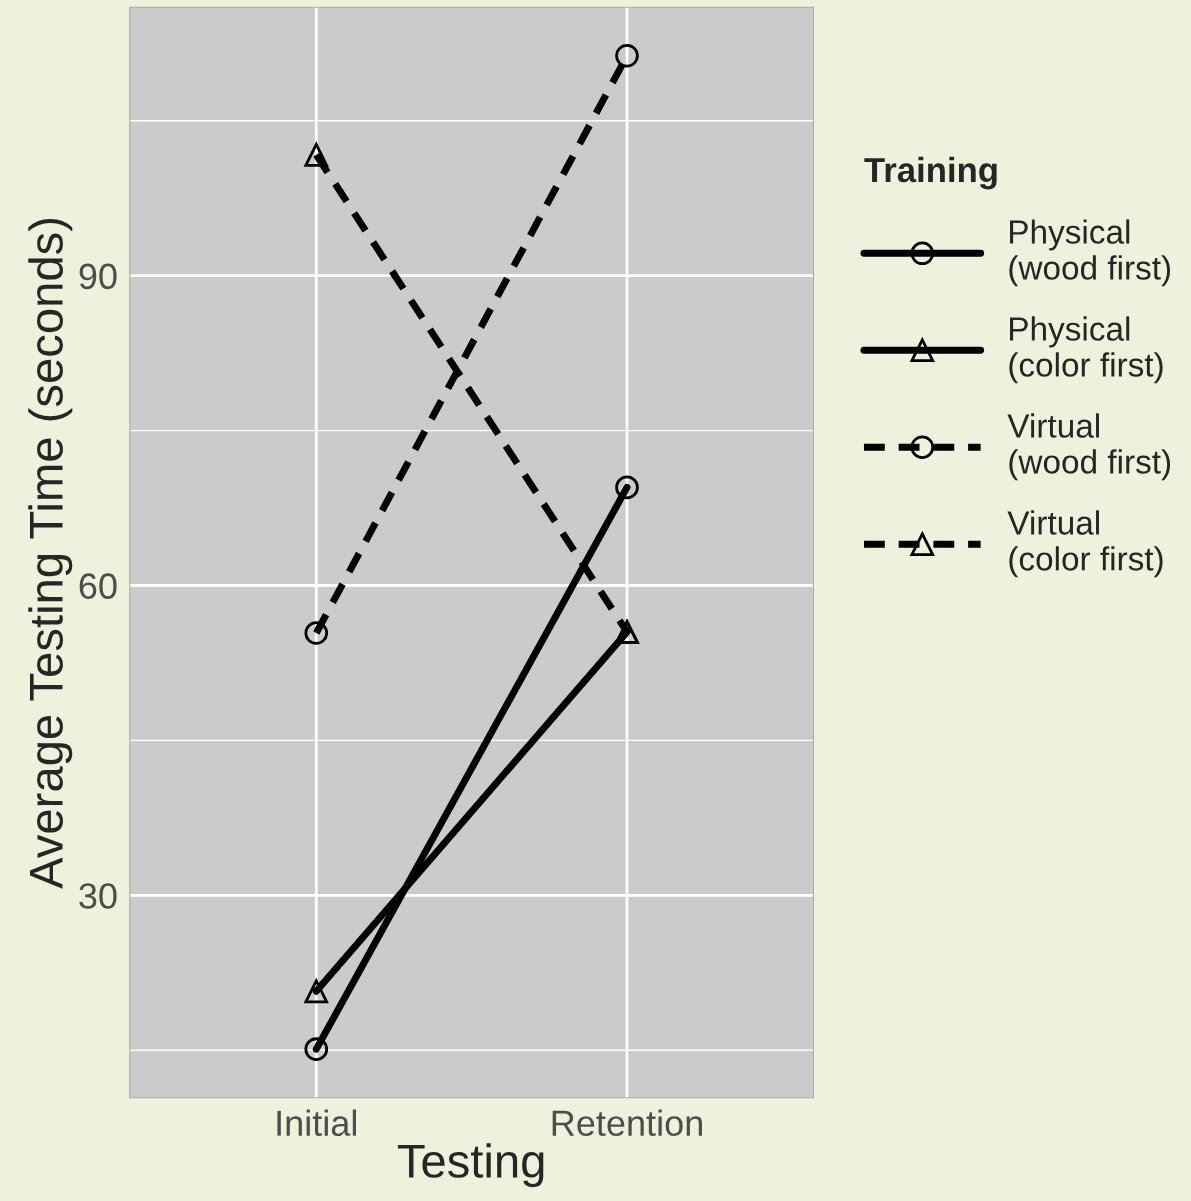  Describe the element at coordinates (98, 896) in the screenshot. I see `y-tick-label: 30` at that location.